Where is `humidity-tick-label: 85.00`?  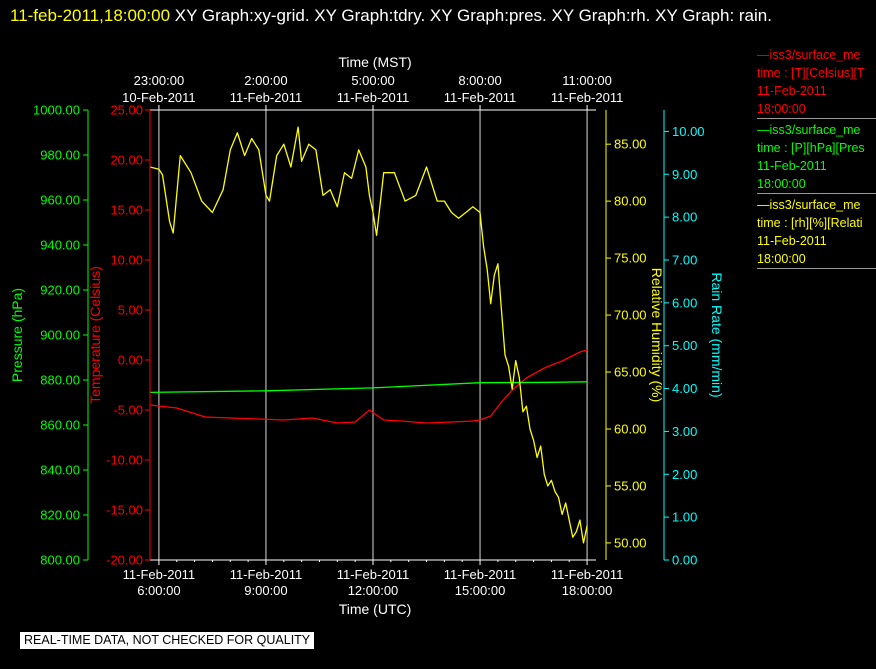
humidity-tick-label: 85.00 is located at coordinates (630, 144).